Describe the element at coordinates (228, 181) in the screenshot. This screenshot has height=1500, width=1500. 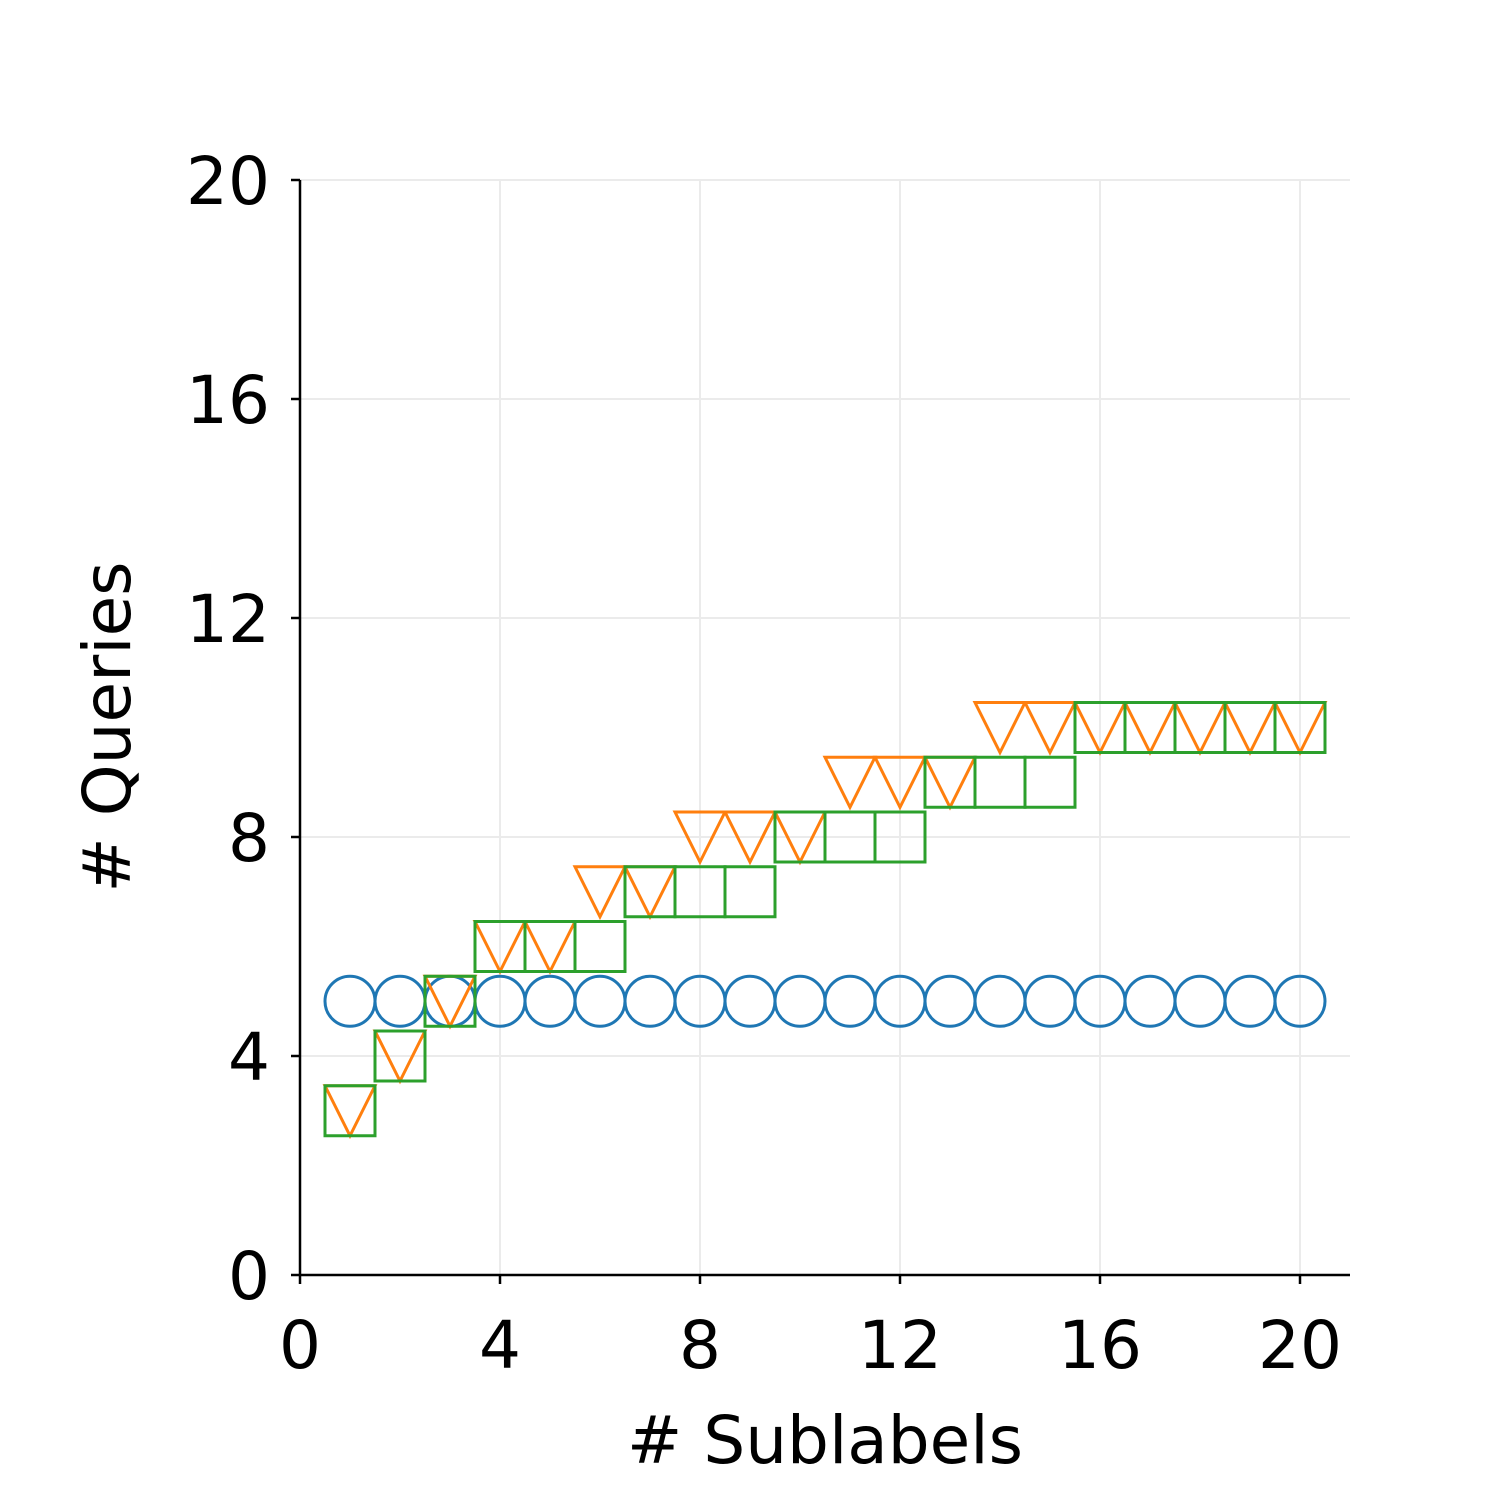
I see `y-tick-label: 20` at that location.